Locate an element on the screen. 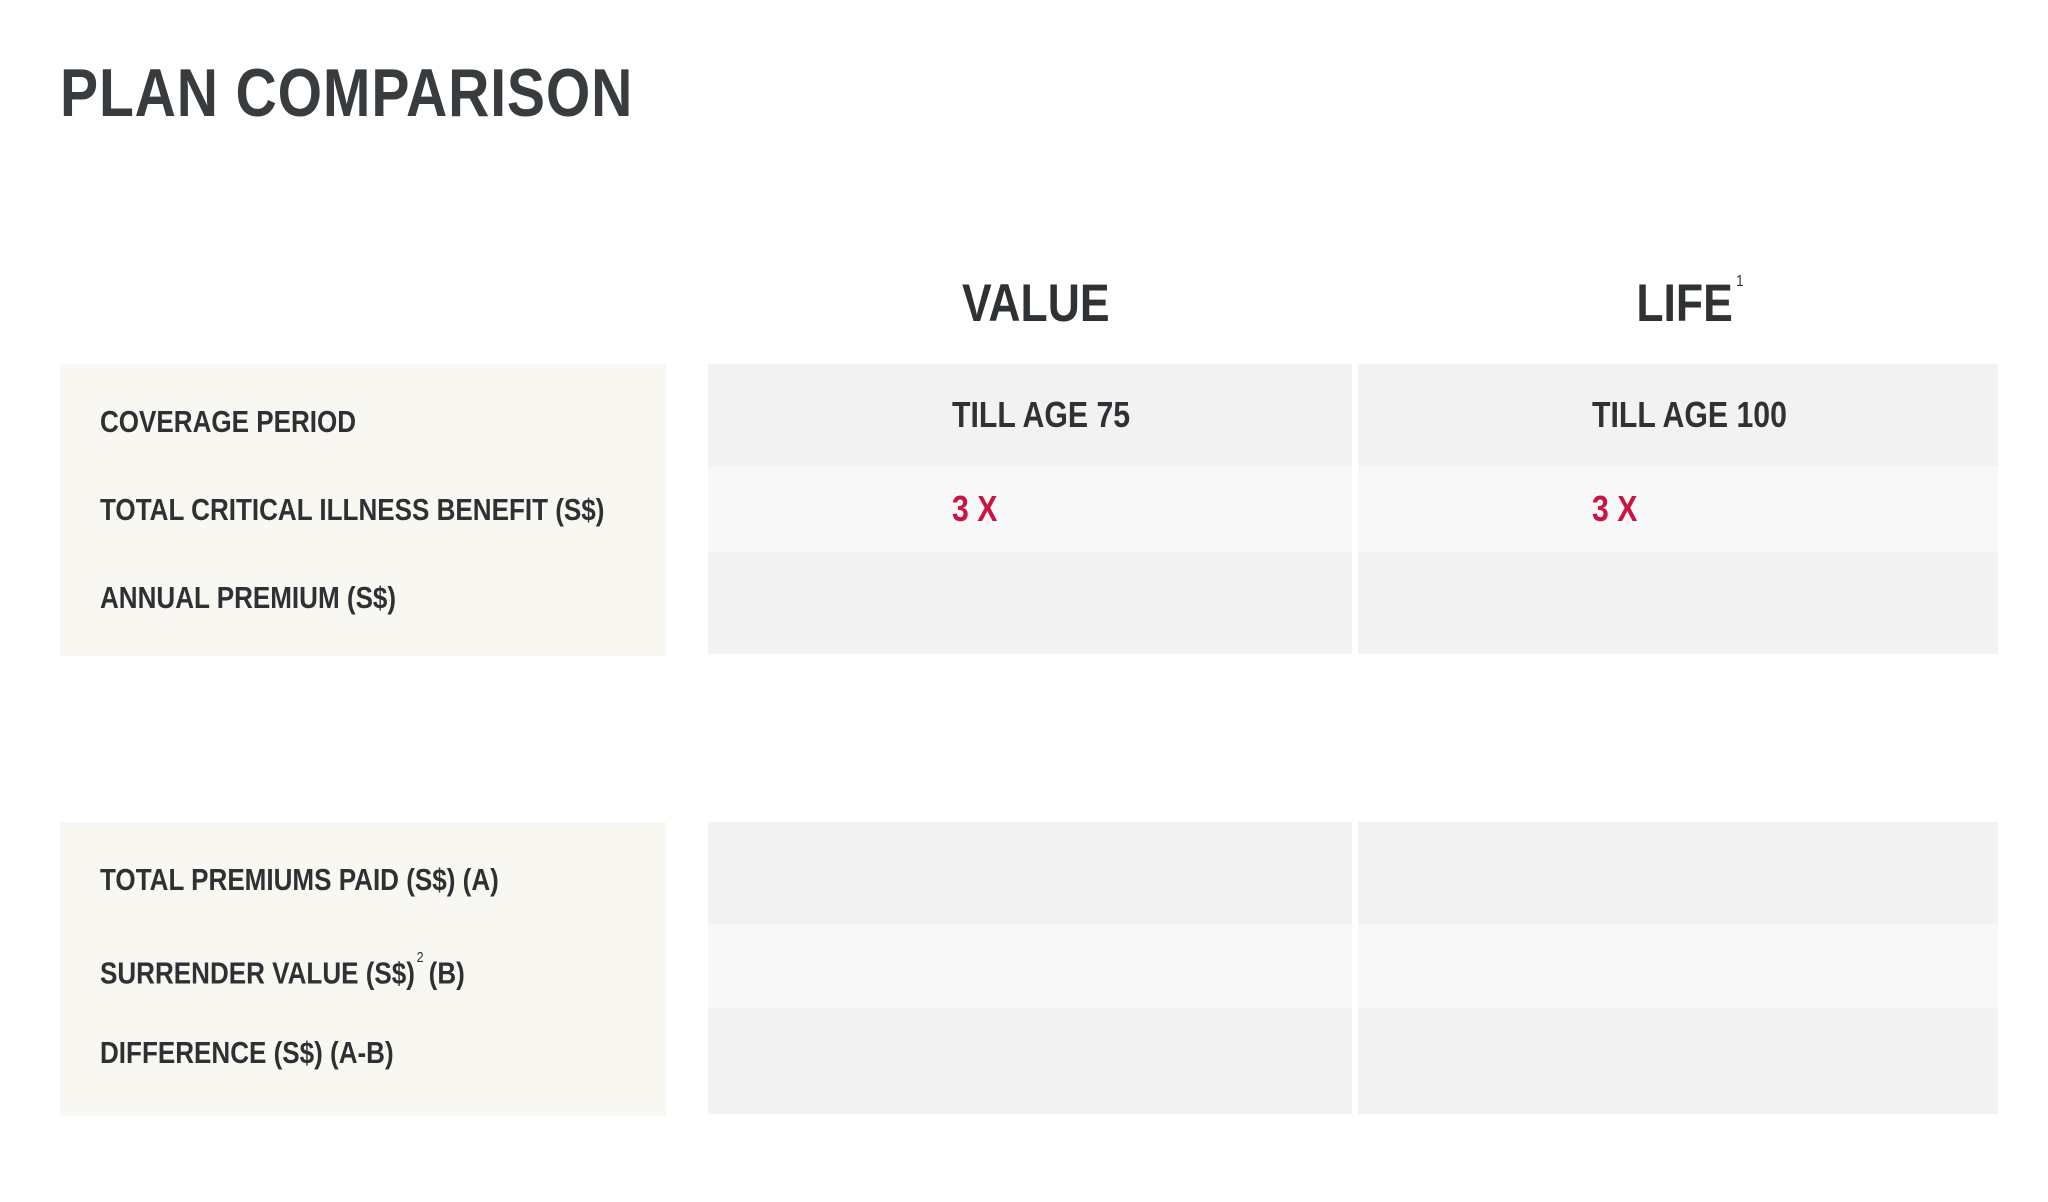 The width and height of the screenshot is (2048, 1202). cell-total-premiums-value is located at coordinates (1030, 873).